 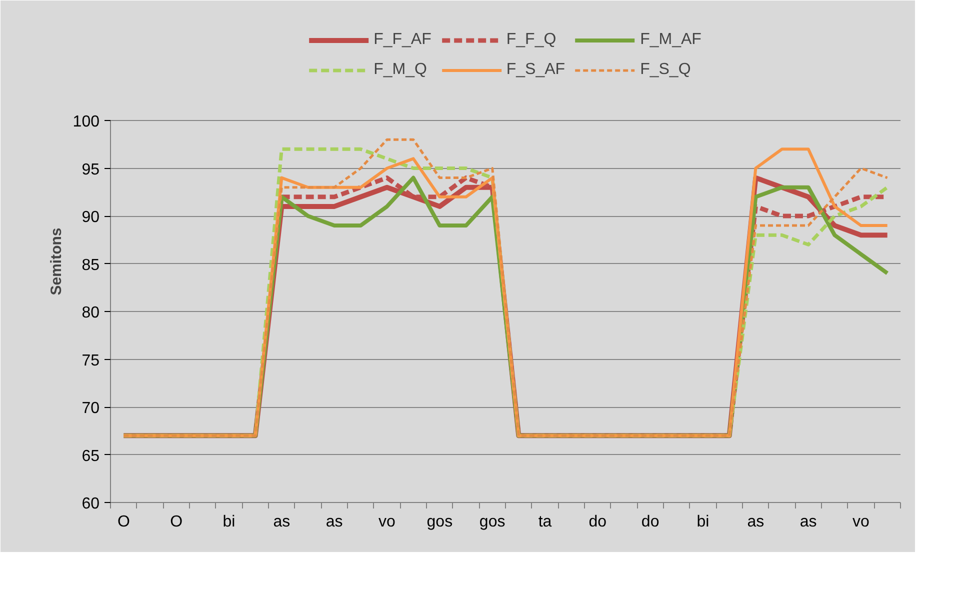 I want to click on y-tick-label: 95, so click(x=91, y=169).